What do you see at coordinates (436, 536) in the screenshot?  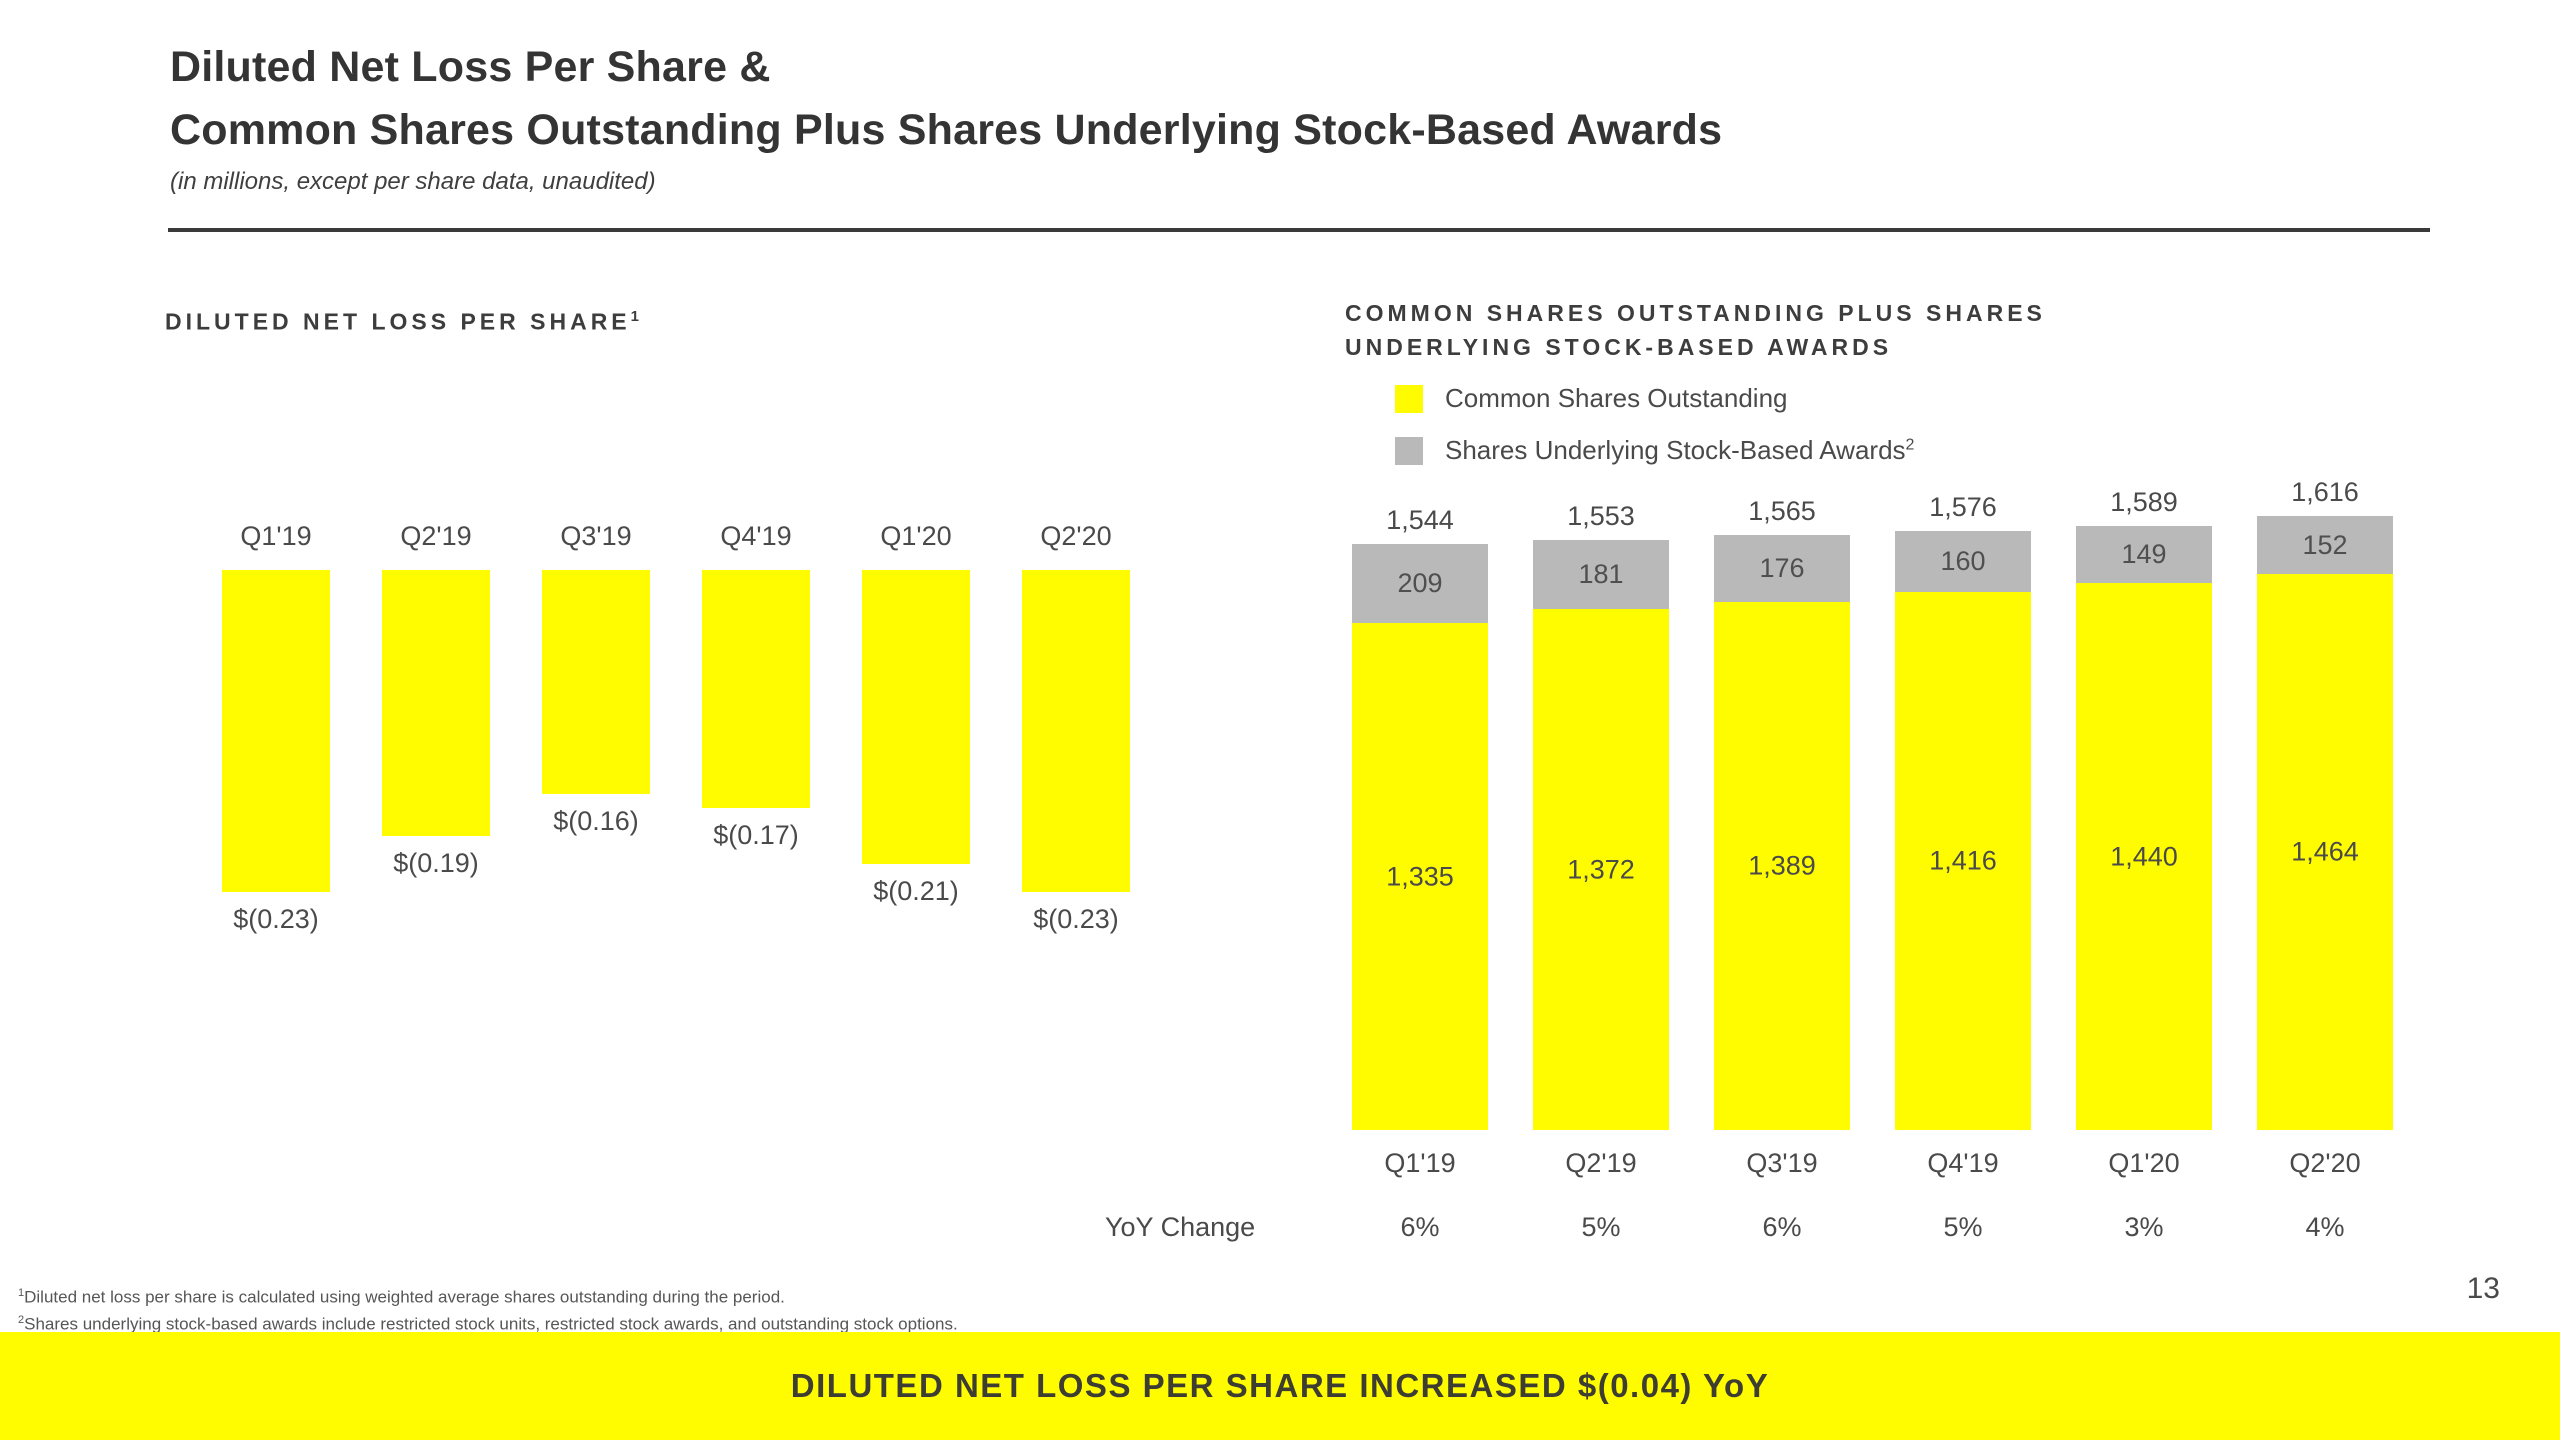 I see `left-chart-category-label: Q2'19` at bounding box center [436, 536].